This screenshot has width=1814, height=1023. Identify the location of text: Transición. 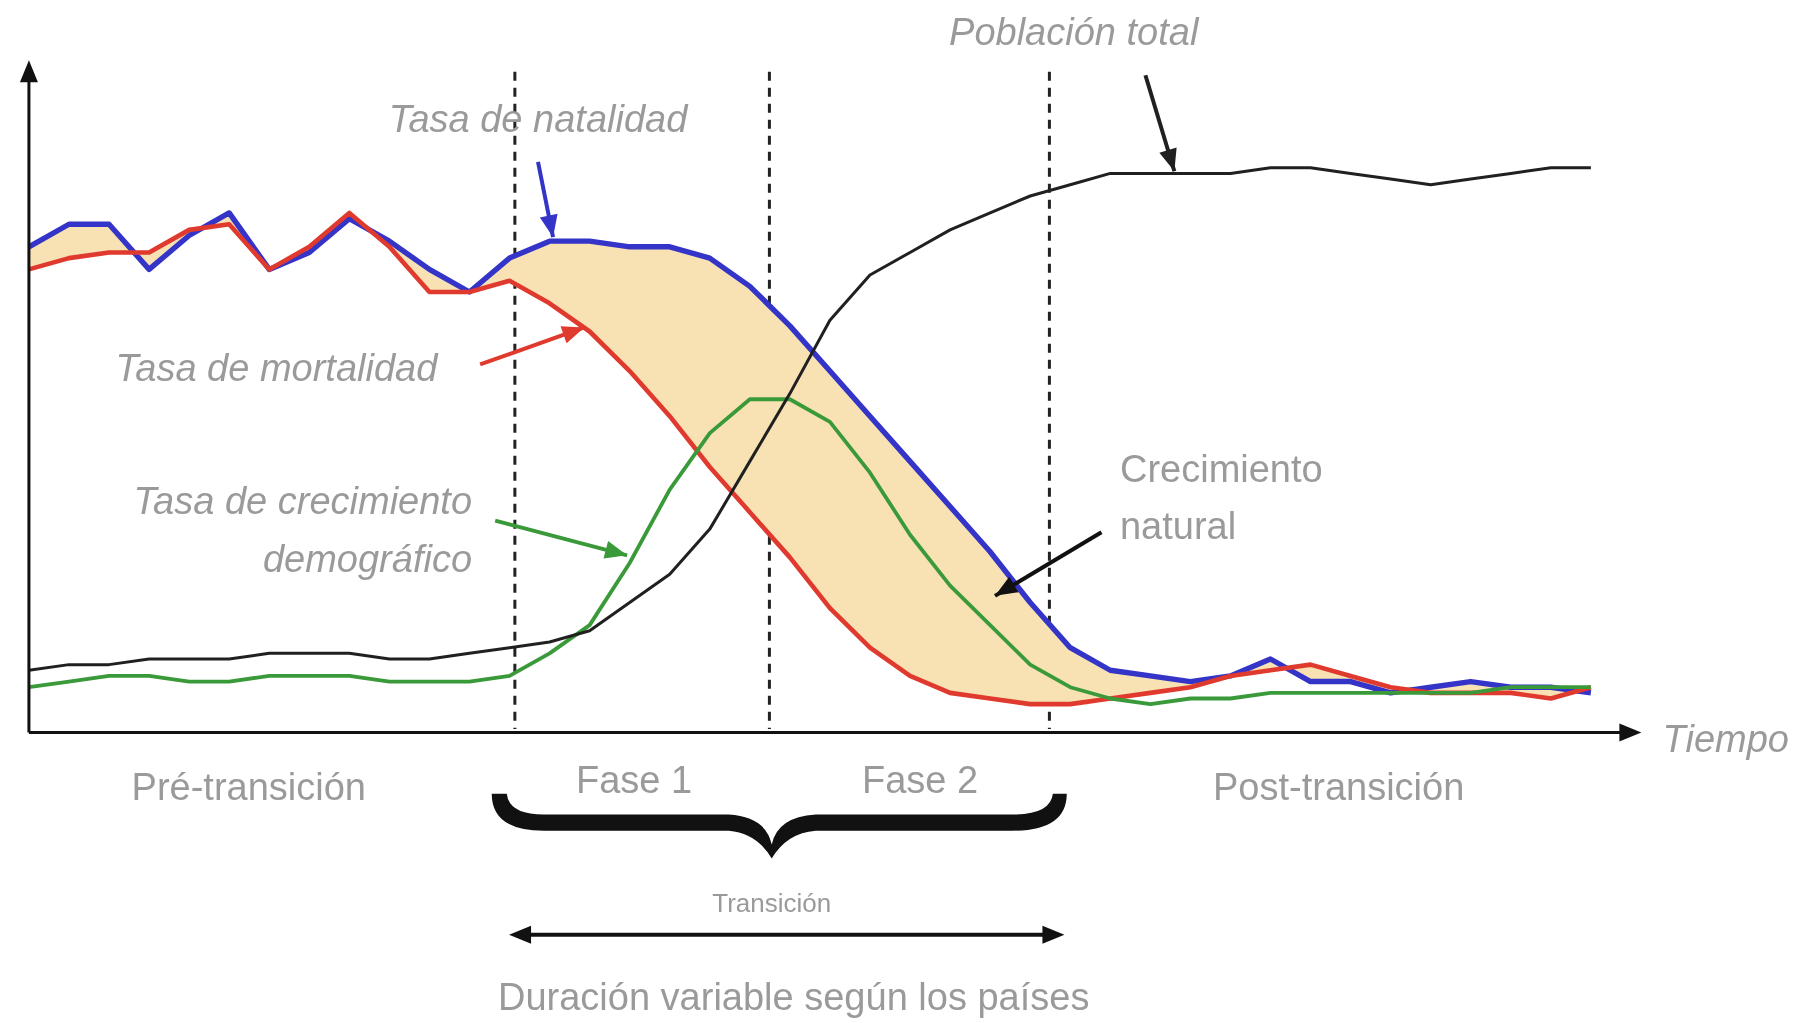
(772, 902).